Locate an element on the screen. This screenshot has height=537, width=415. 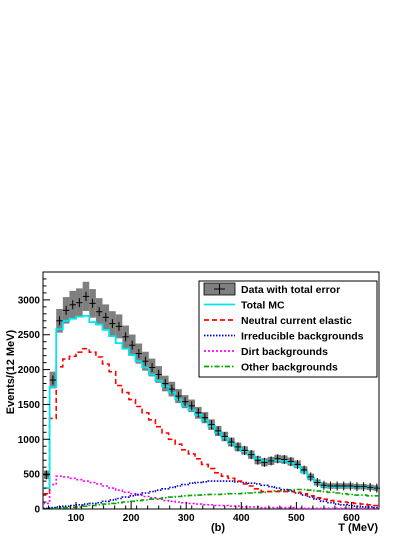
x-tick-label: 500 is located at coordinates (296, 518).